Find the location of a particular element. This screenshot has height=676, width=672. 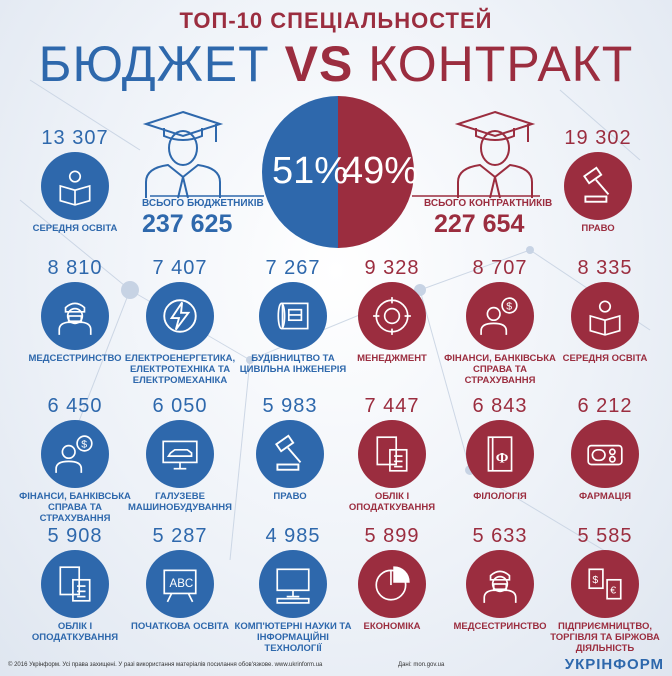

item-value: 8 707 is located at coordinates (500, 268).